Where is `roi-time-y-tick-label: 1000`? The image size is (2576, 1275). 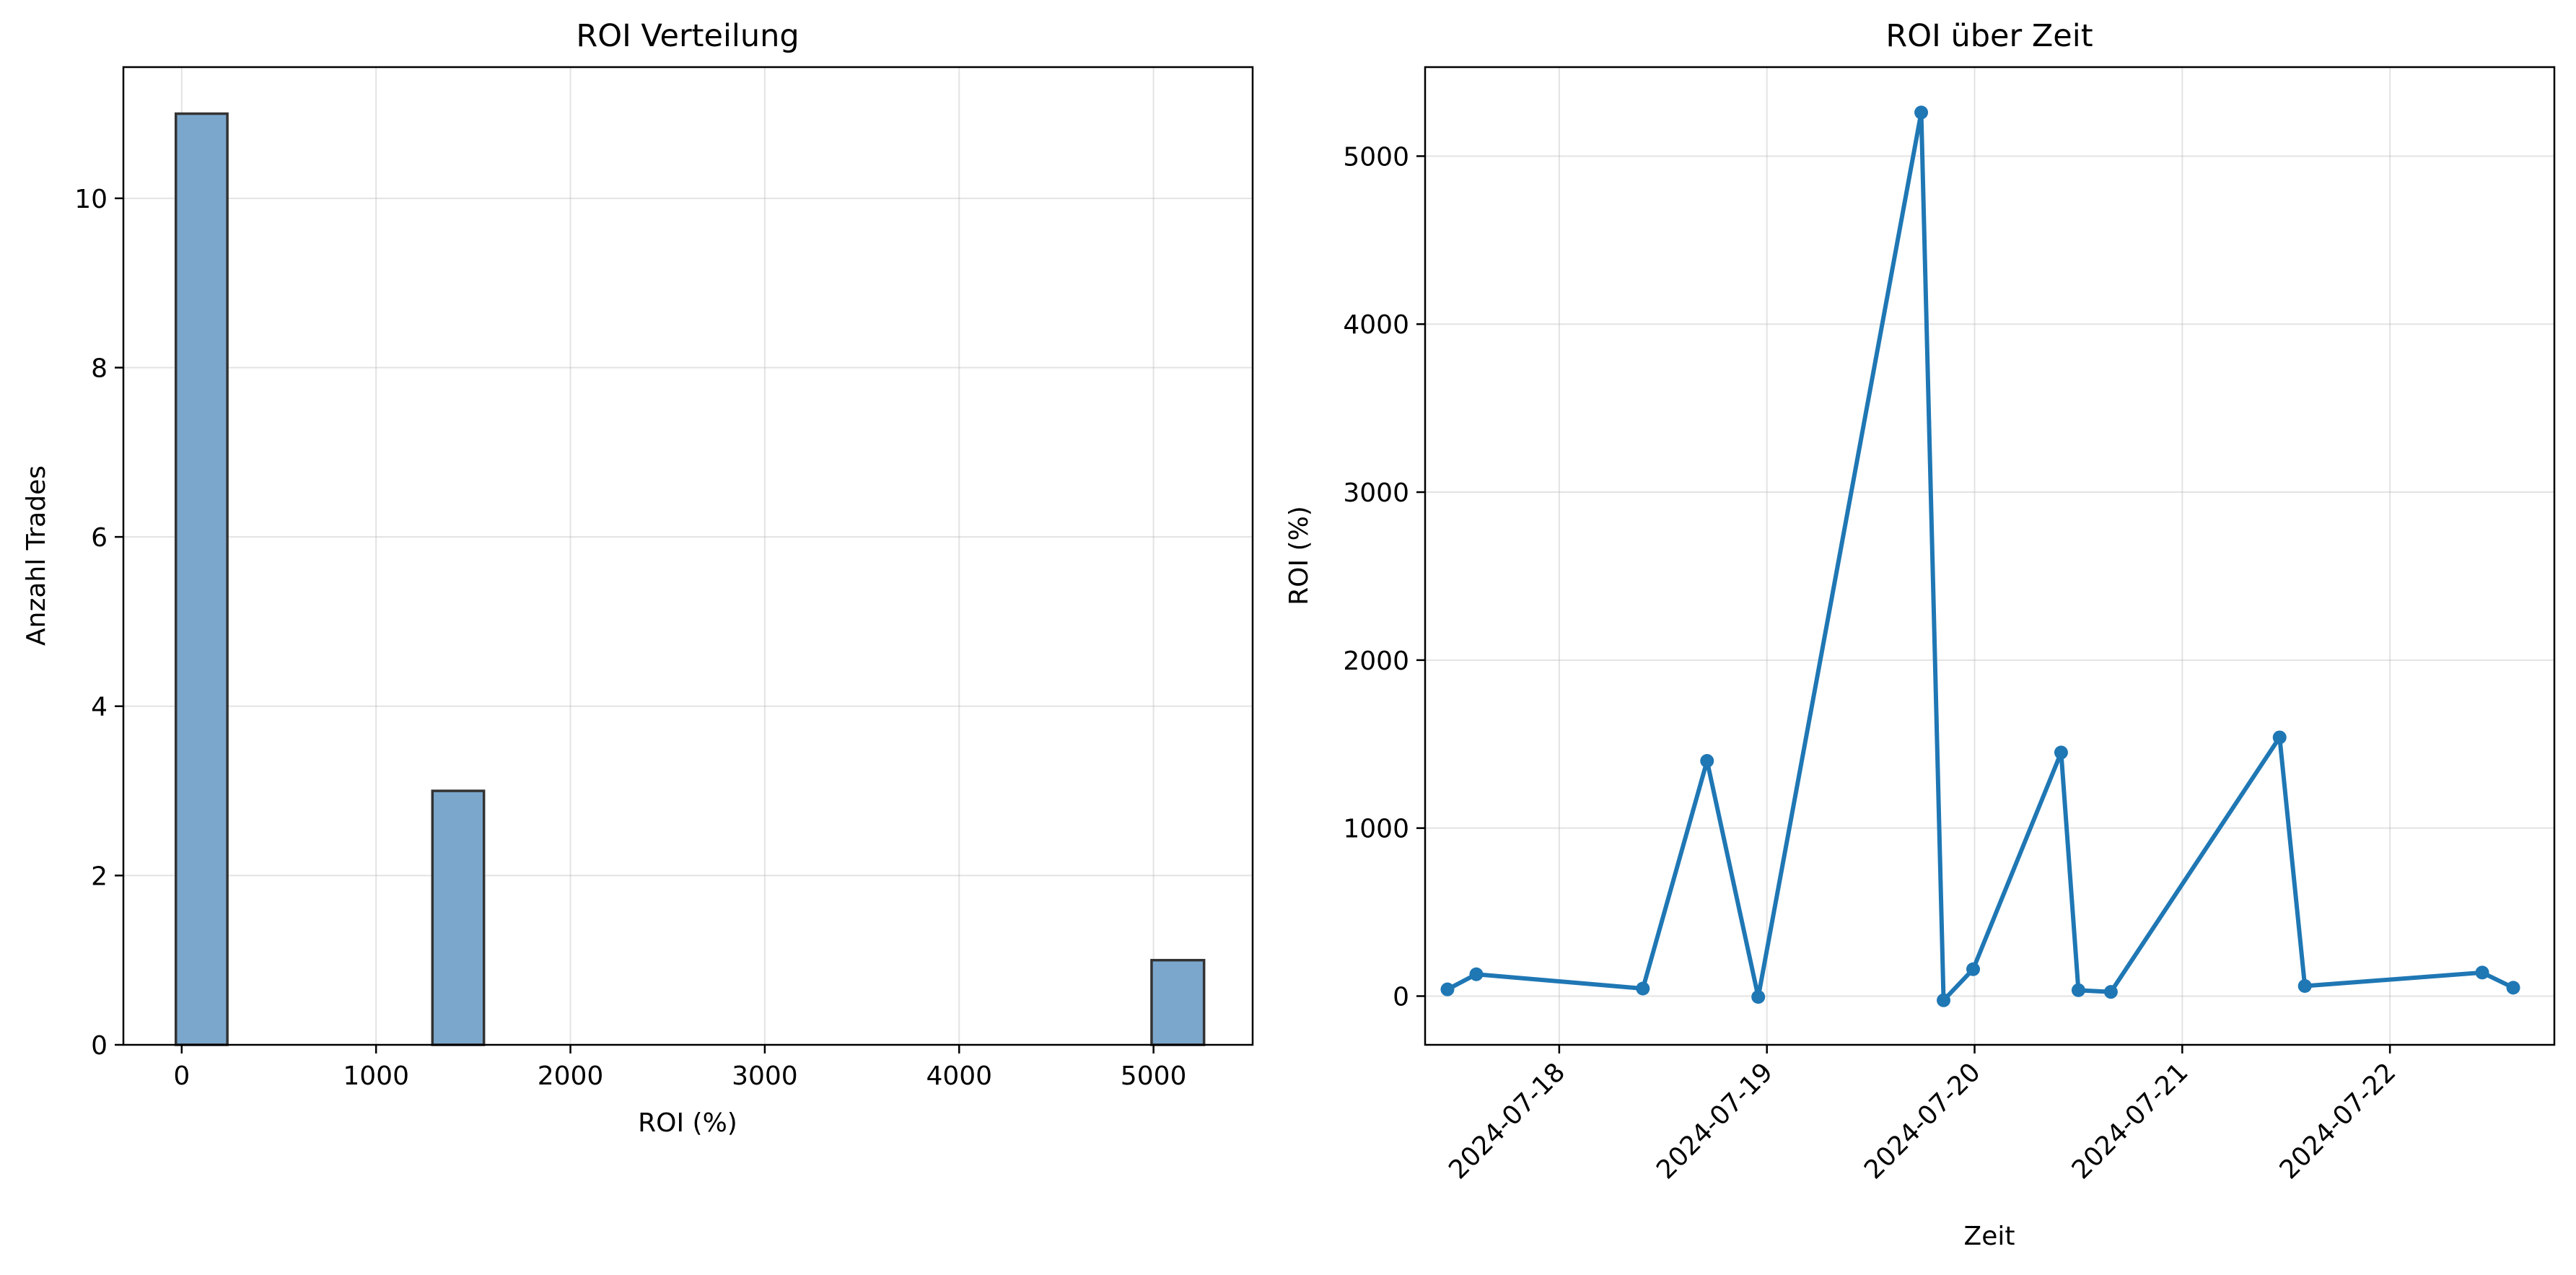 roi-time-y-tick-label: 1000 is located at coordinates (1376, 830).